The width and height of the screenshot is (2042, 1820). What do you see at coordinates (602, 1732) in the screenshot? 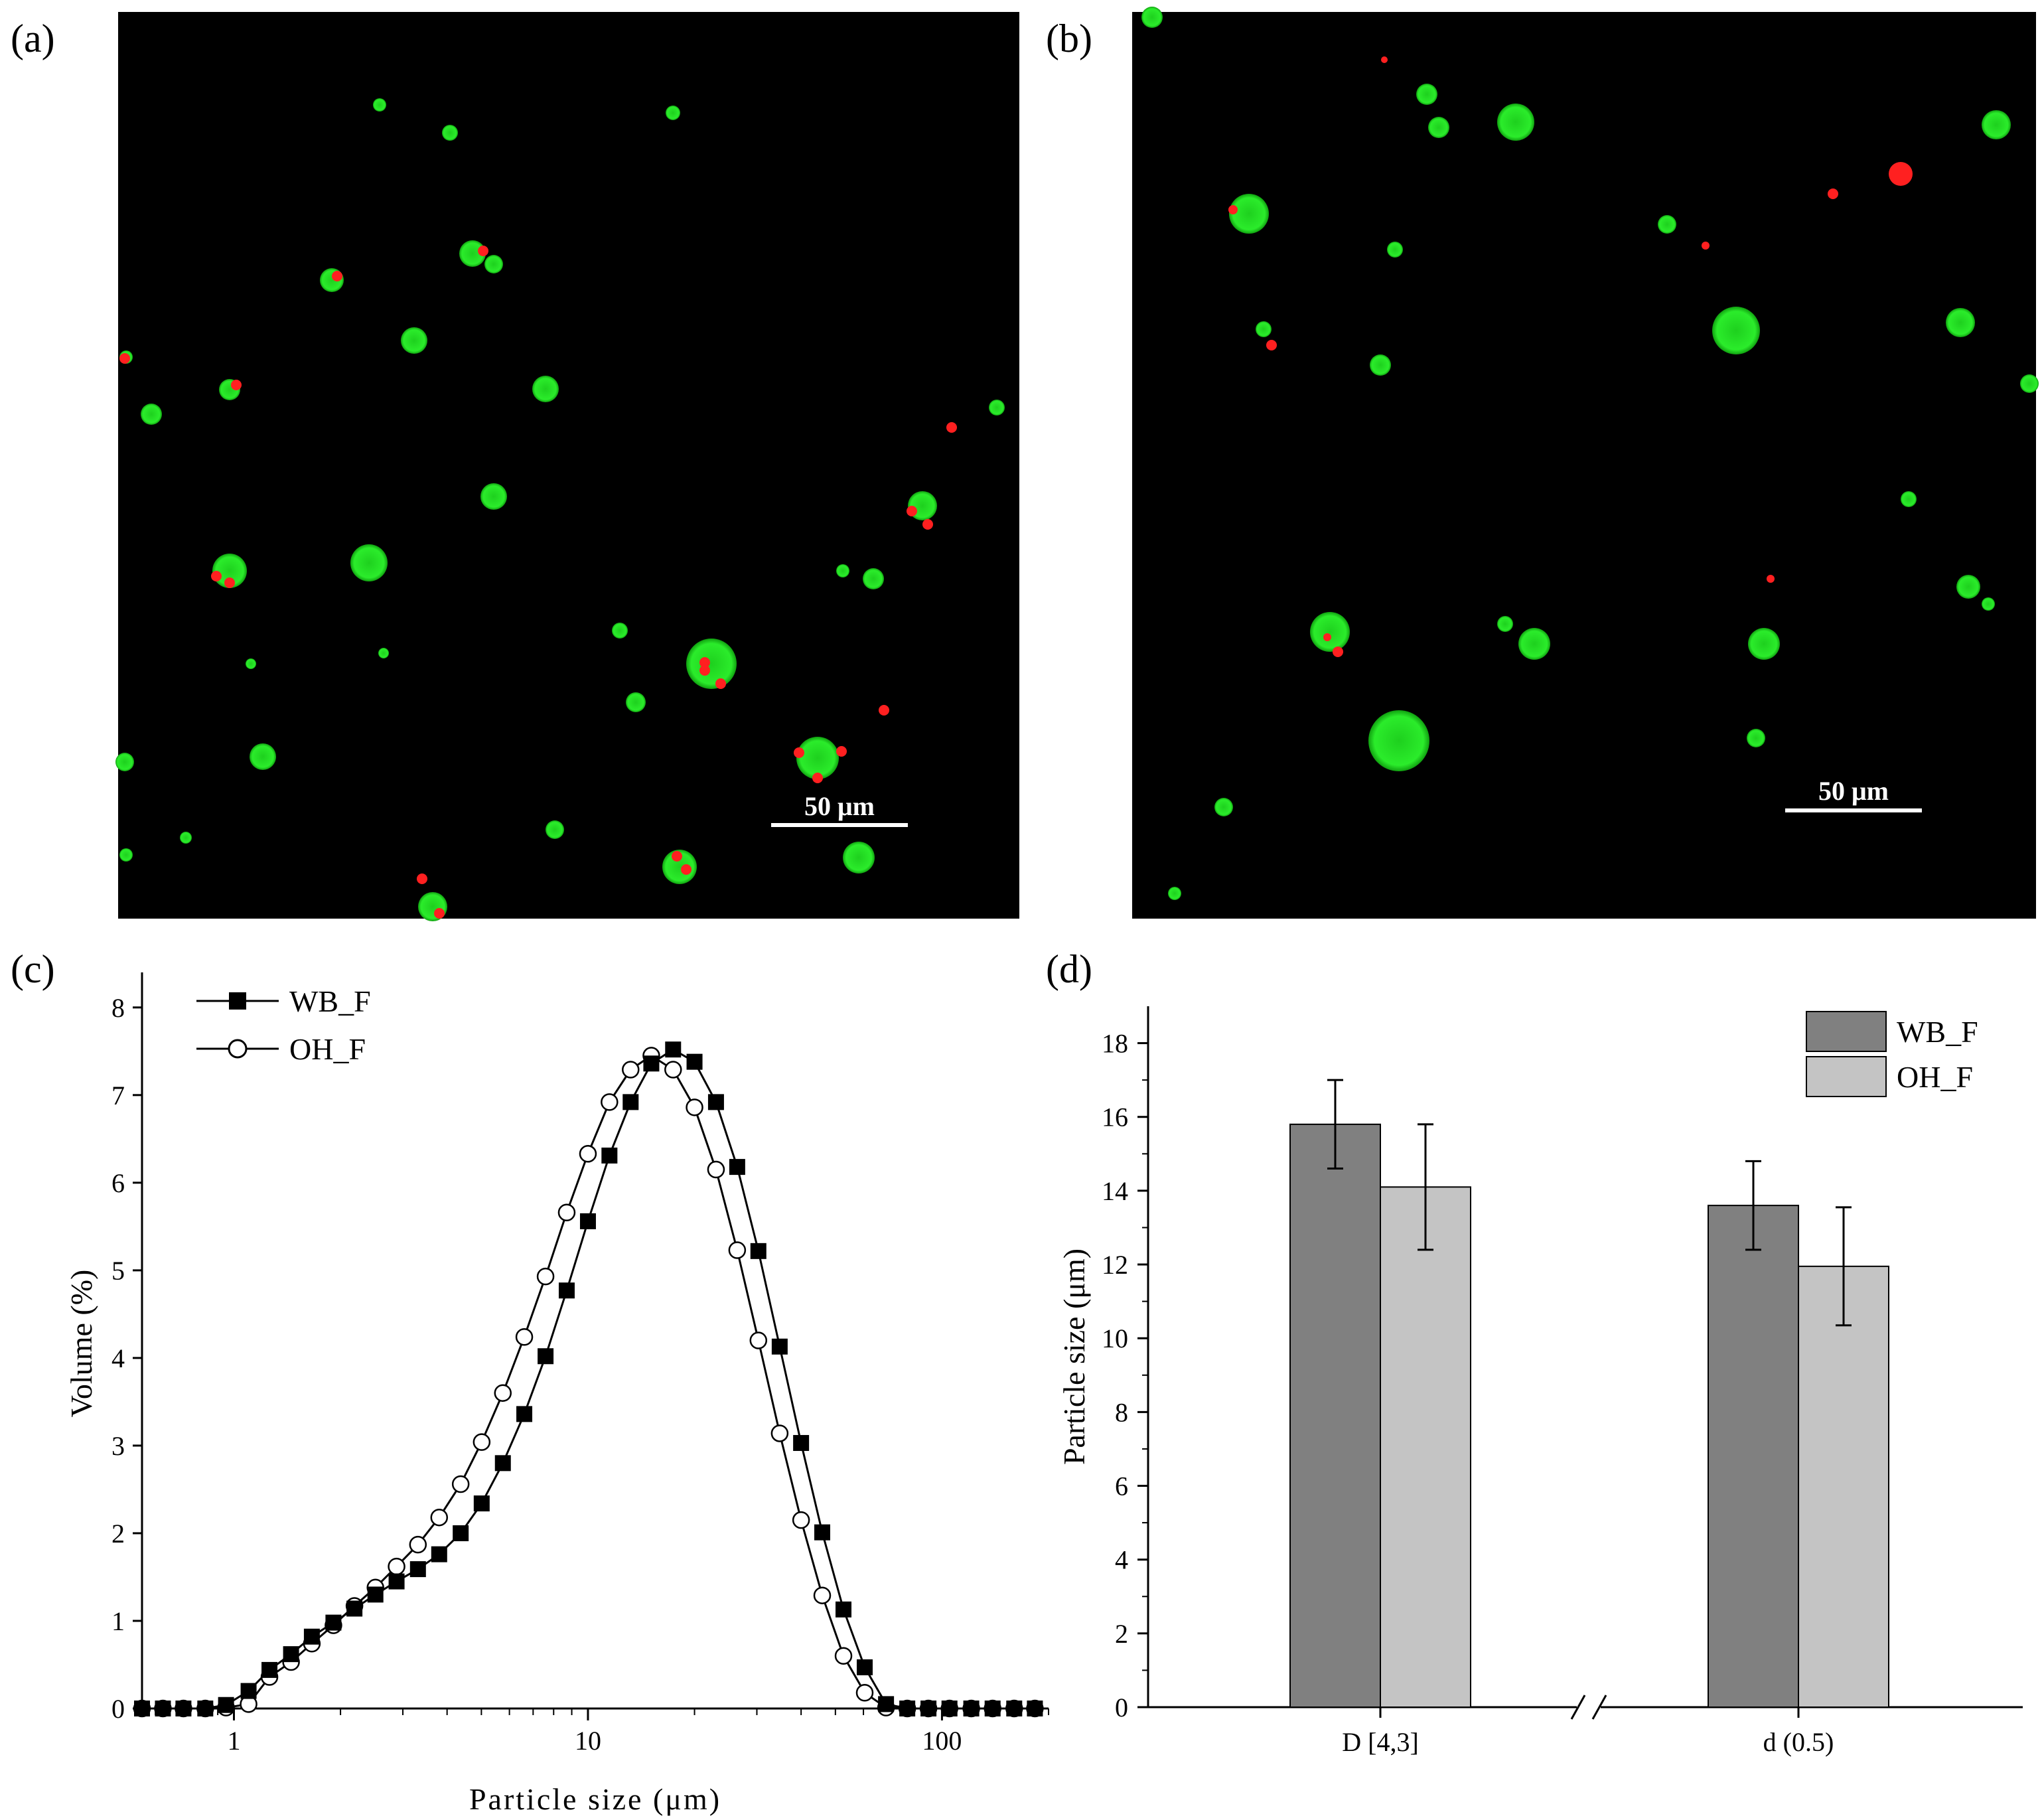
I see `chart-c-x-ticks: 1 10 100` at bounding box center [602, 1732].